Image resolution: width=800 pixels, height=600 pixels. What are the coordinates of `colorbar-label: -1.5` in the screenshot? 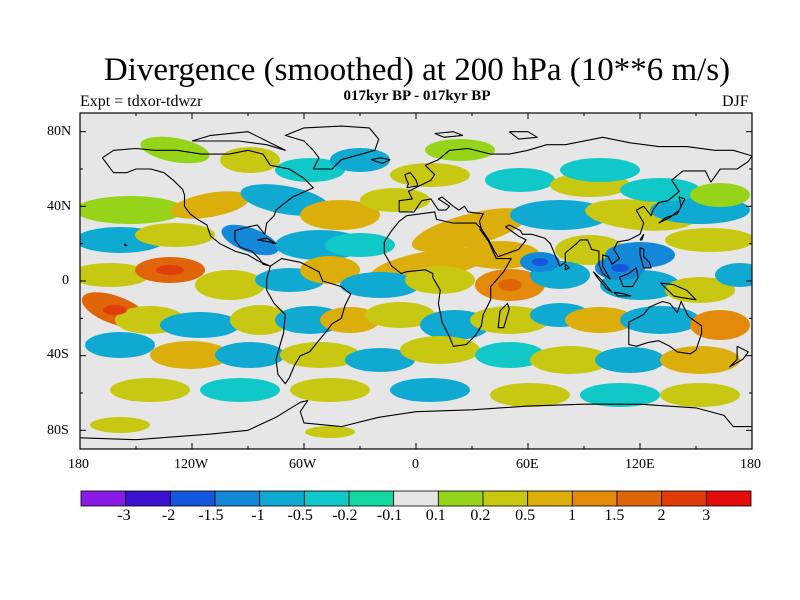 It's located at (211, 515).